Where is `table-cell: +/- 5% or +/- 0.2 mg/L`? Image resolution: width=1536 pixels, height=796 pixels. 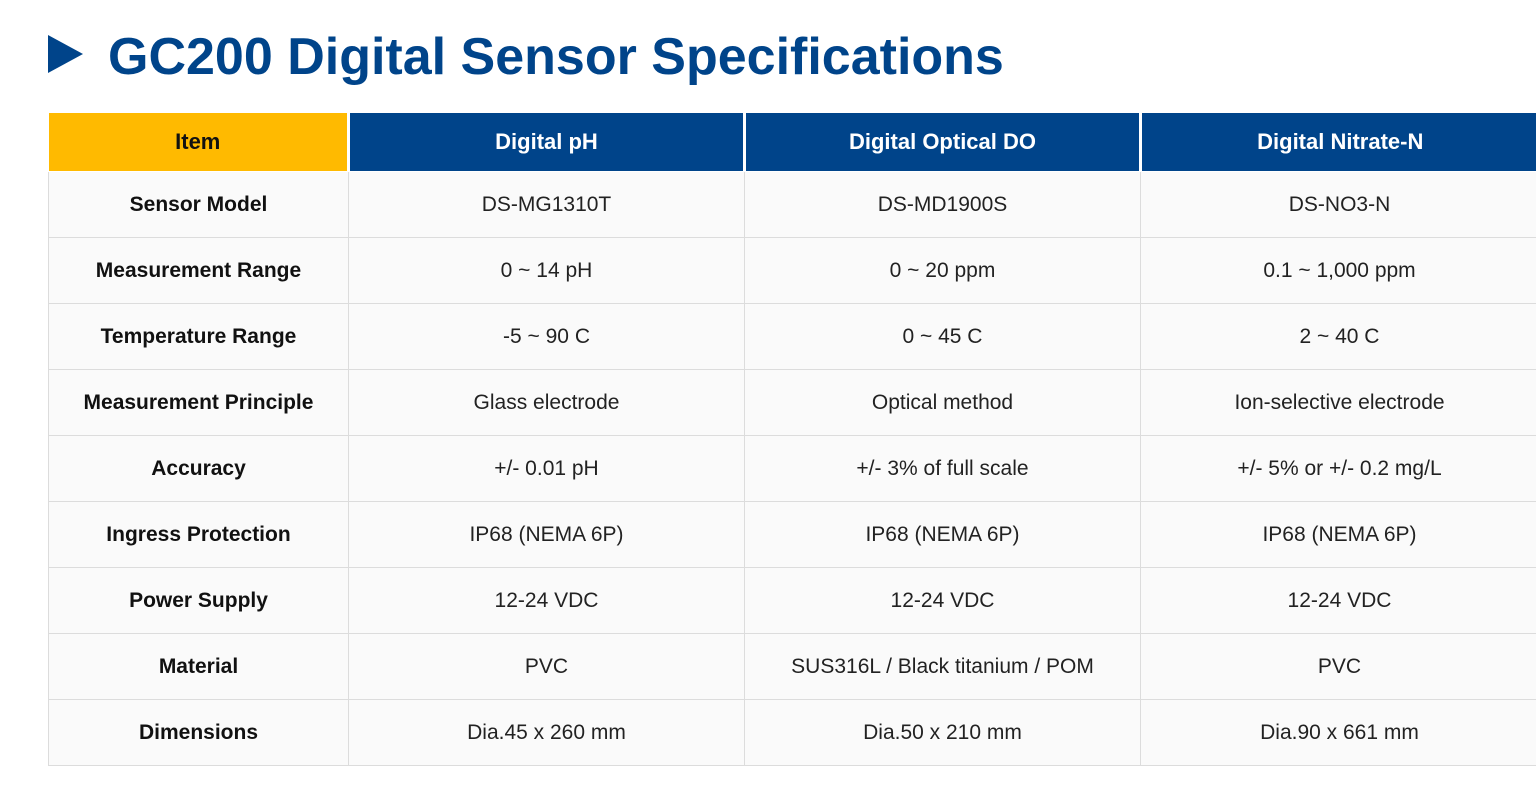 table-cell: +/- 5% or +/- 0.2 mg/L is located at coordinates (1338, 468).